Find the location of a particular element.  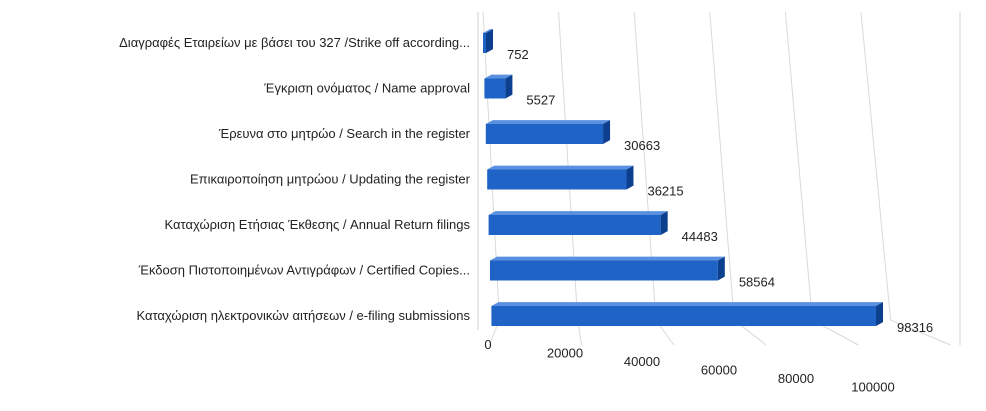

x-tick-label: 40000 is located at coordinates (642, 361).